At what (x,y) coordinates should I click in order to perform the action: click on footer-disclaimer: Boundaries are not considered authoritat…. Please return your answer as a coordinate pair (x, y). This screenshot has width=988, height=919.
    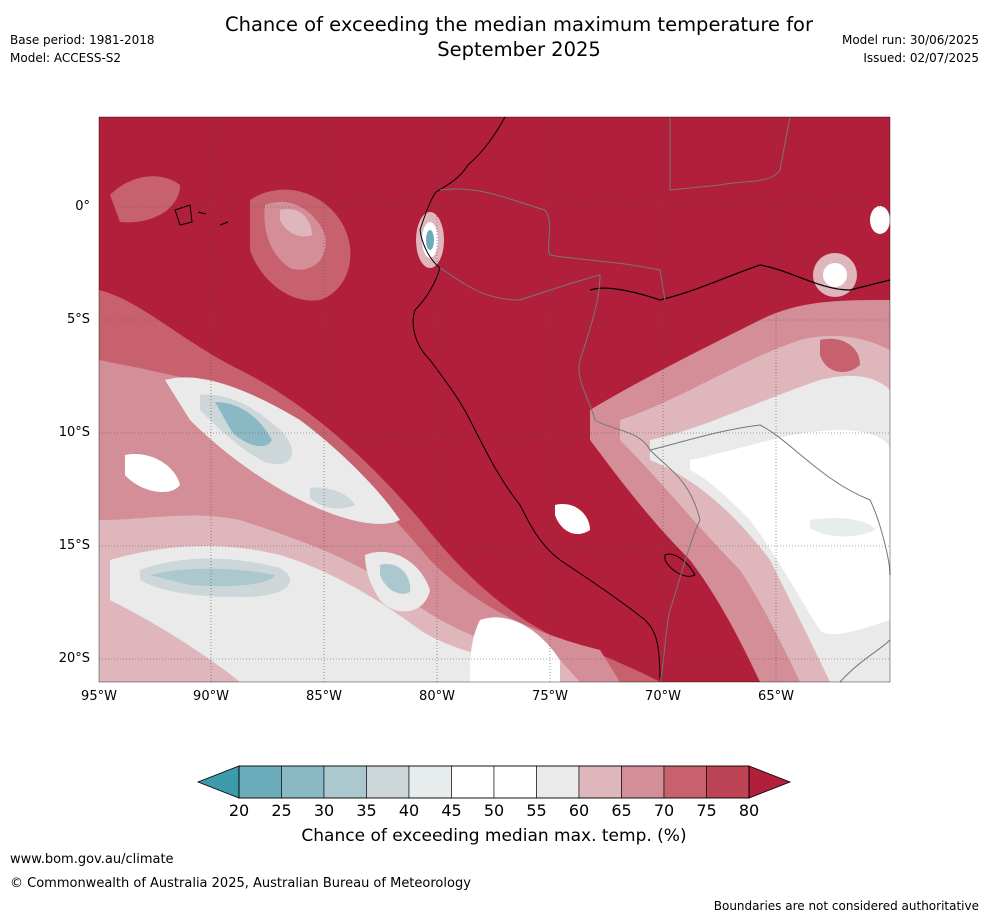
    Looking at the image, I should click on (846, 906).